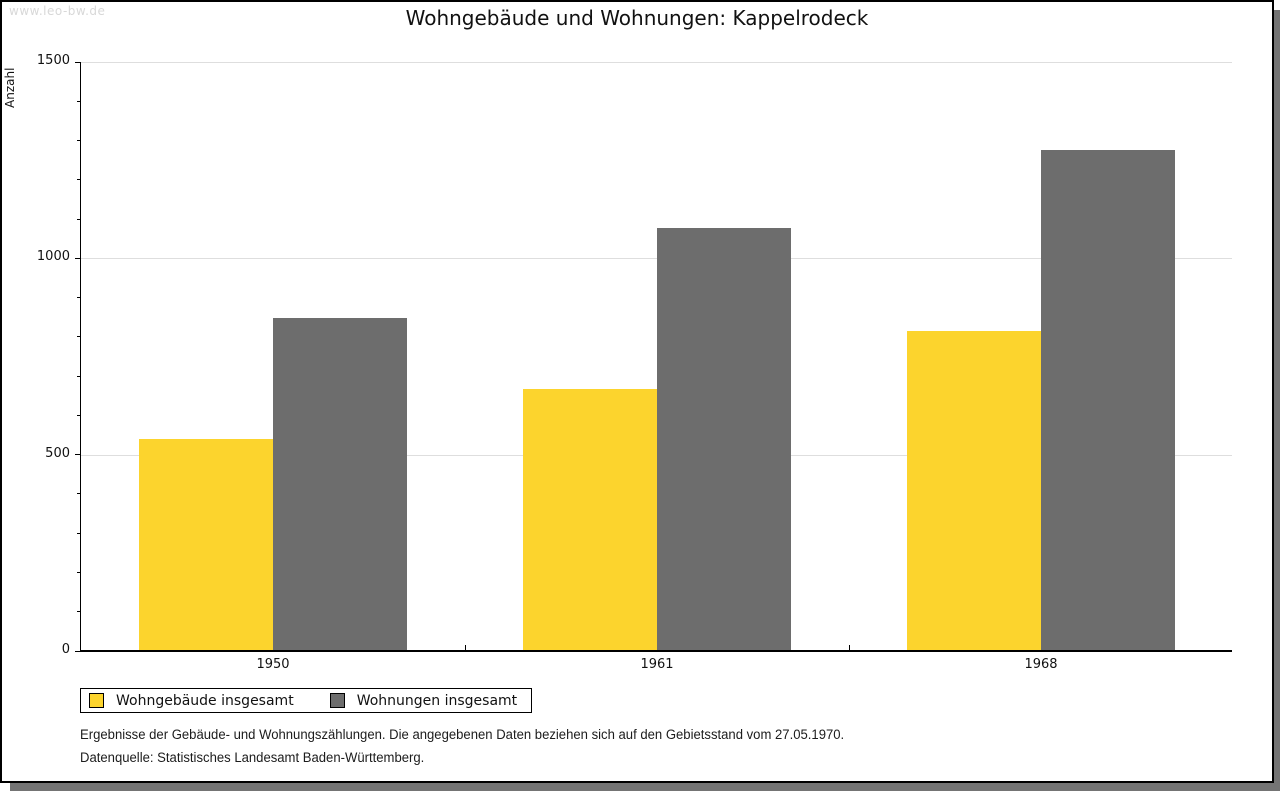 The image size is (1280, 791). What do you see at coordinates (205, 700) in the screenshot?
I see `legend-label: Wohngebäude insgesamt` at bounding box center [205, 700].